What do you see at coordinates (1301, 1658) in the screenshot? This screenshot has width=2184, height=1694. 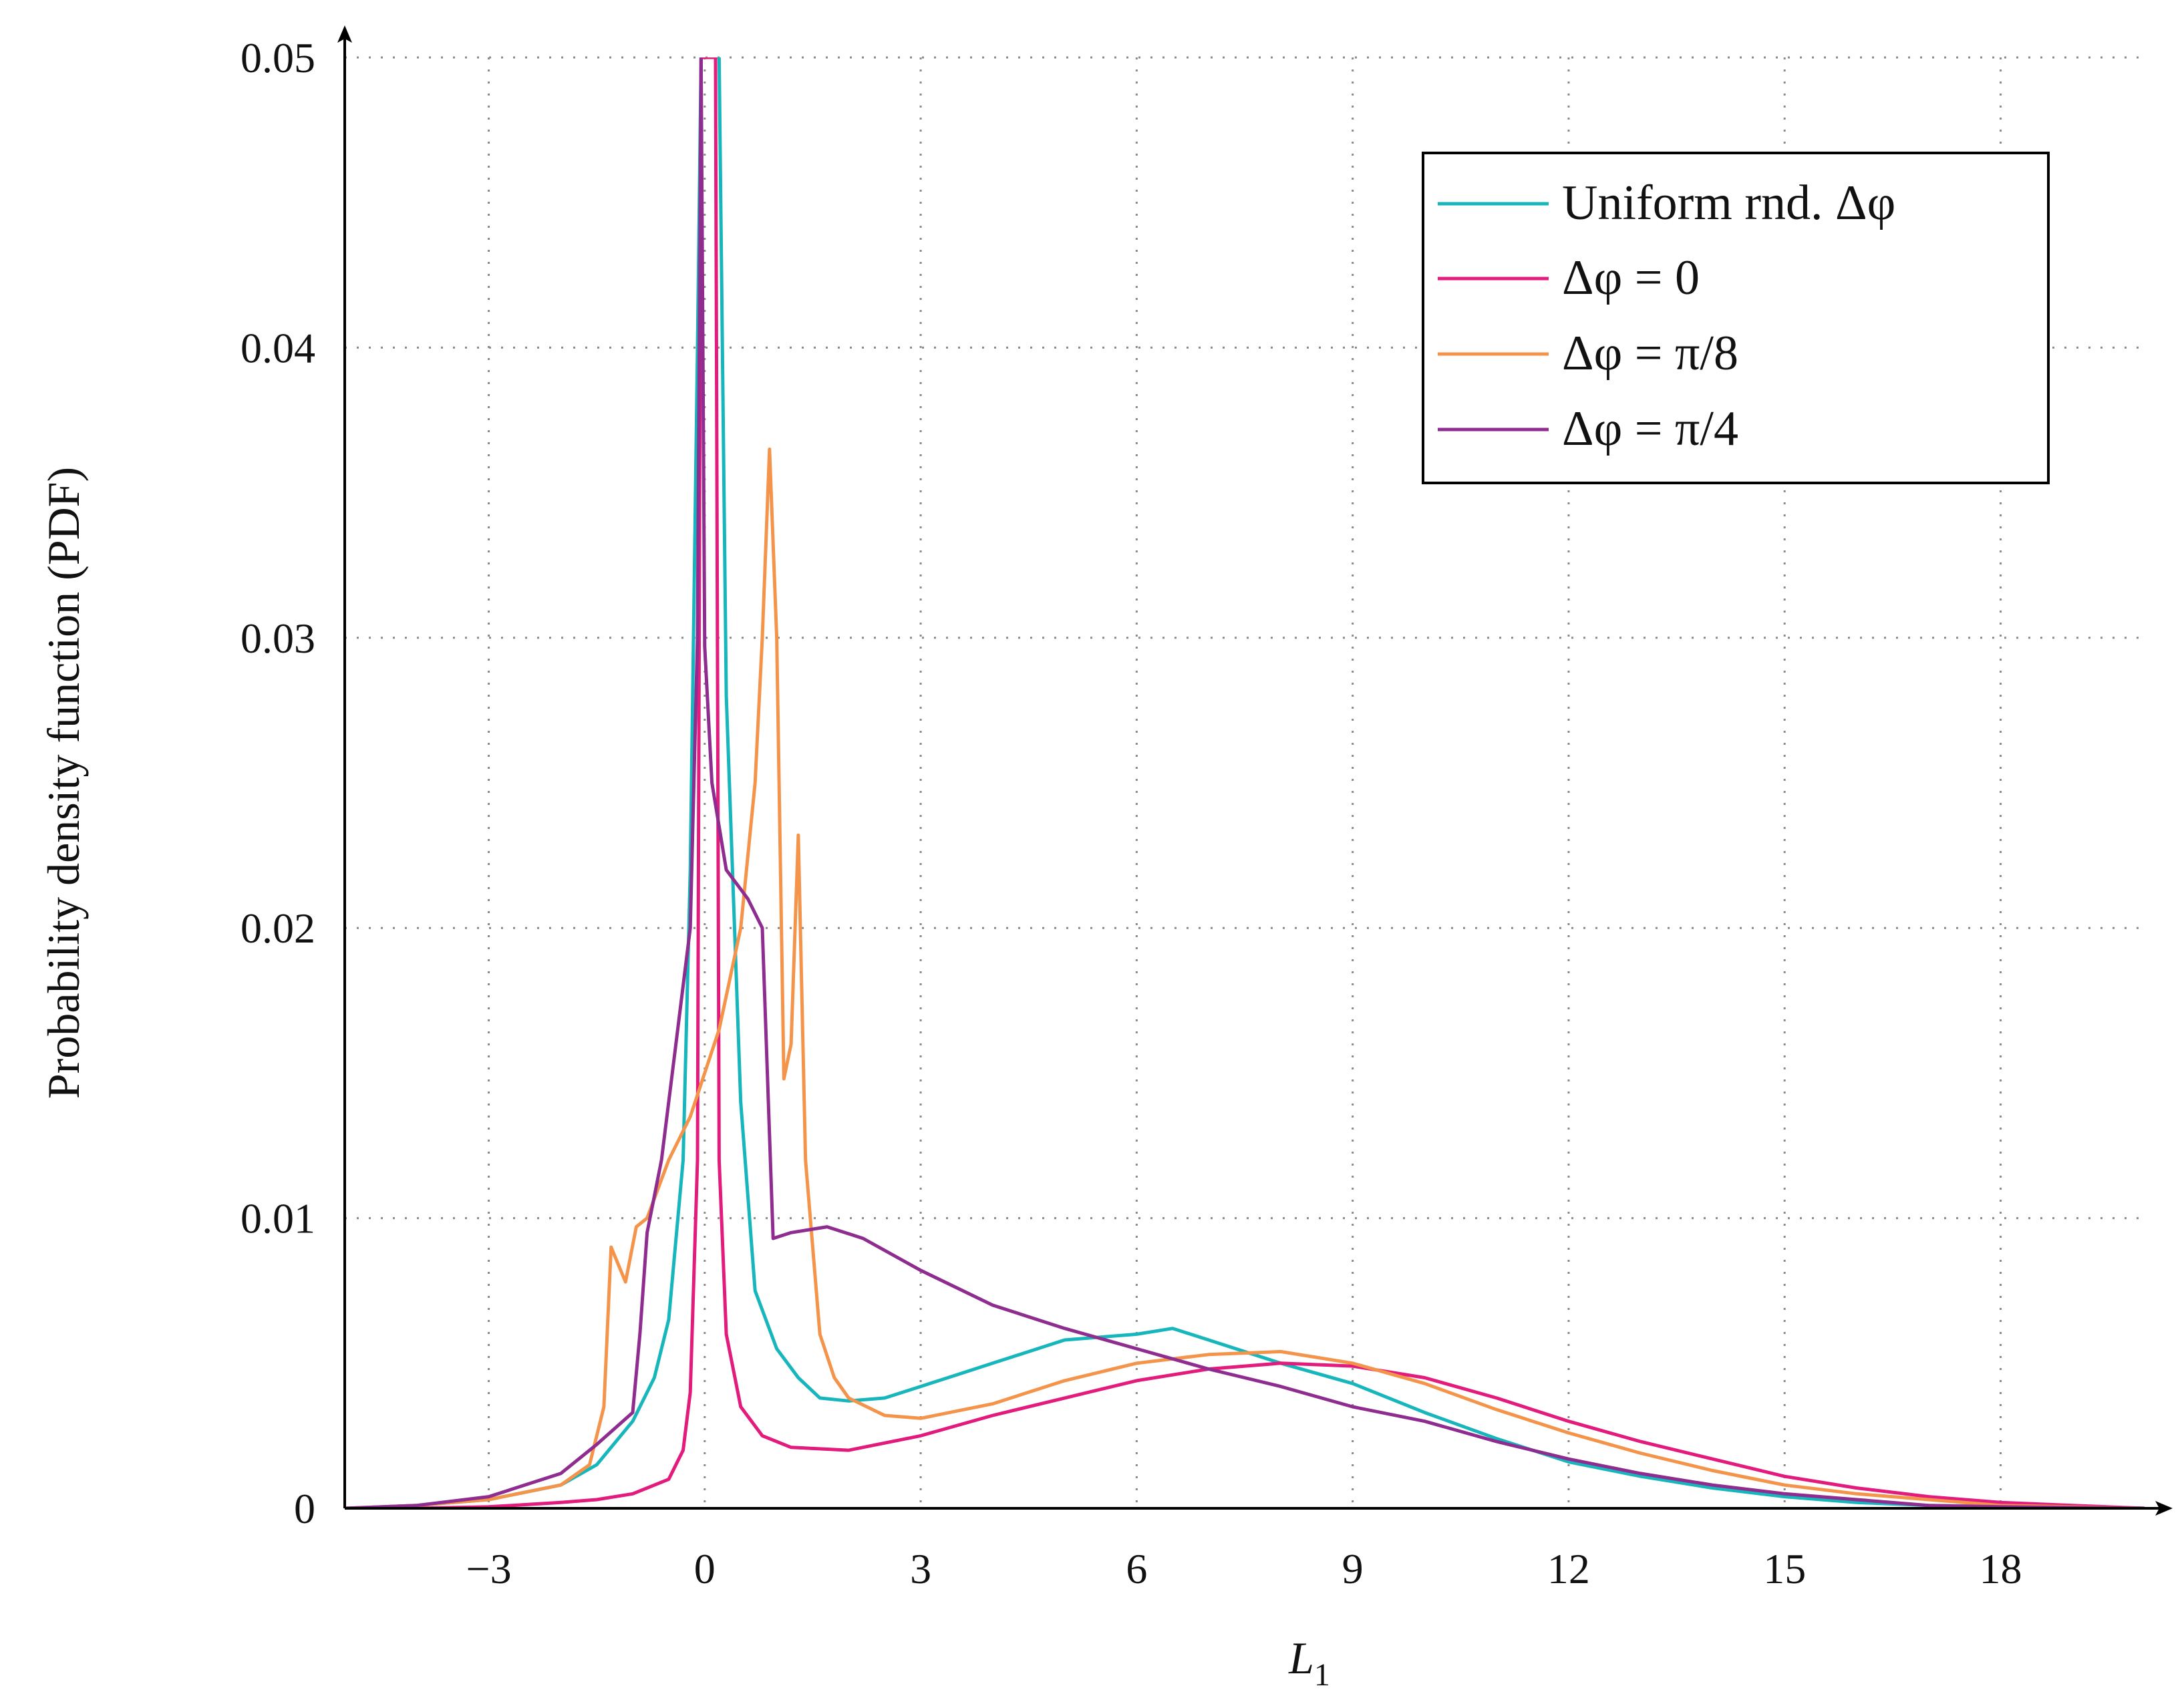 I see `x-axis-title-main: L` at bounding box center [1301, 1658].